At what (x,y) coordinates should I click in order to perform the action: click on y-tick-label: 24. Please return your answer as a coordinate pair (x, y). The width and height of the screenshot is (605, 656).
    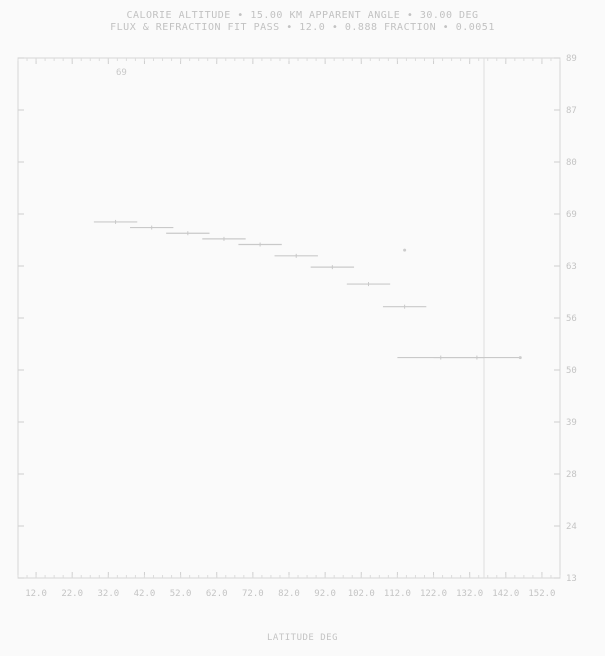
    Looking at the image, I should click on (571, 527).